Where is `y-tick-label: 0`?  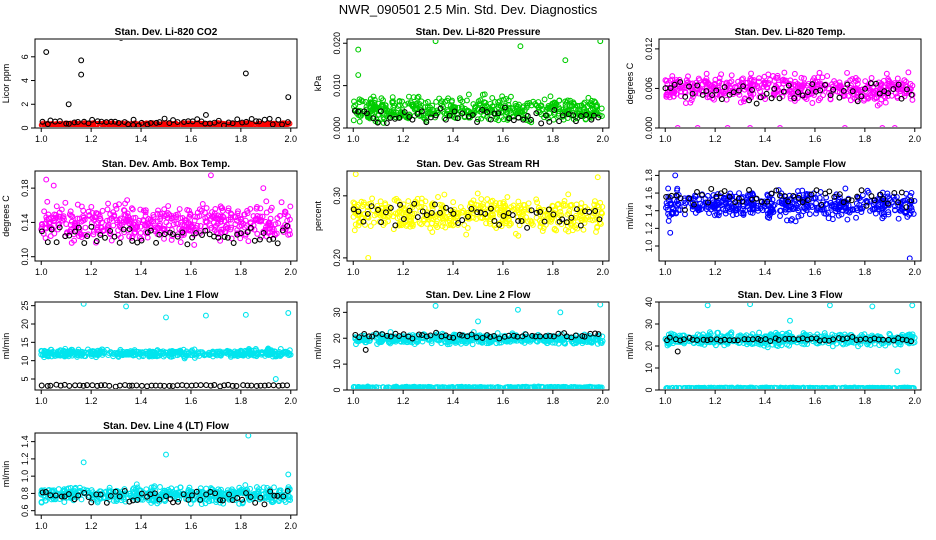
y-tick-label: 0 is located at coordinates (25, 127).